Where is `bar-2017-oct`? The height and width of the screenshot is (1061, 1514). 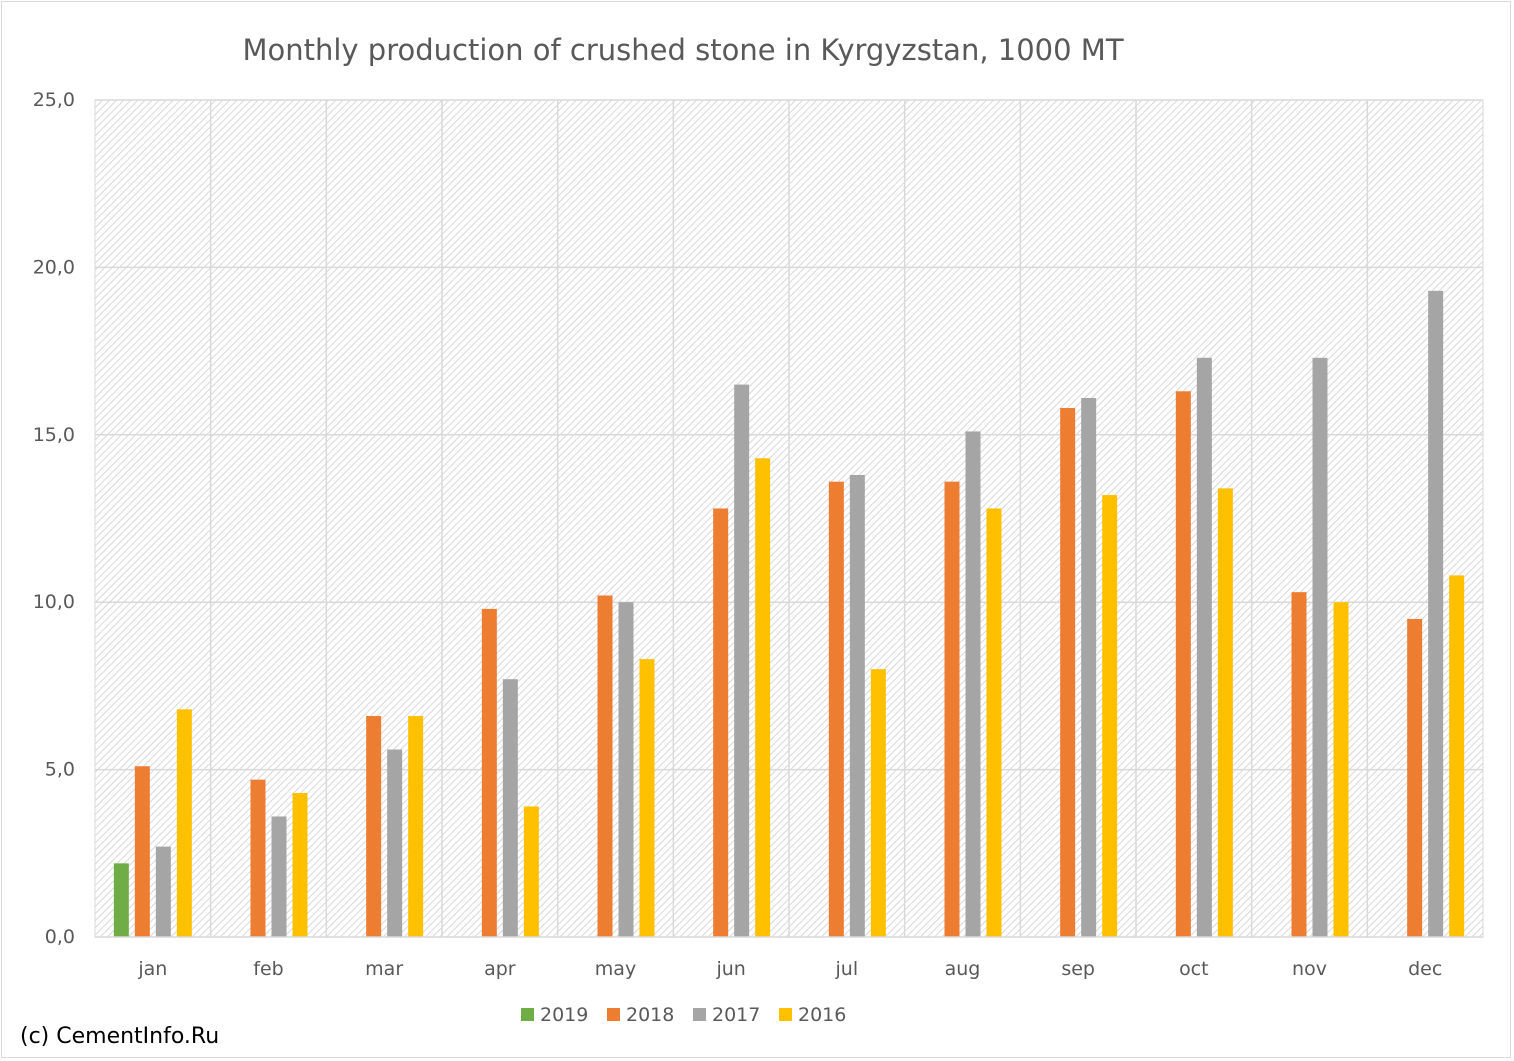
bar-2017-oct is located at coordinates (1204, 647).